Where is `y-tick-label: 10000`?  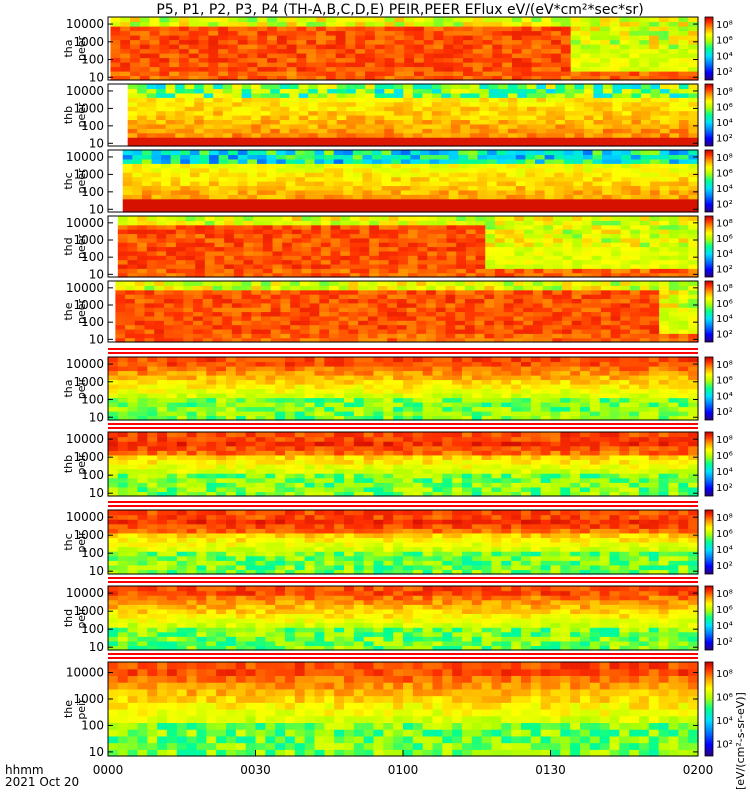 y-tick-label: 10000 is located at coordinates (85, 223).